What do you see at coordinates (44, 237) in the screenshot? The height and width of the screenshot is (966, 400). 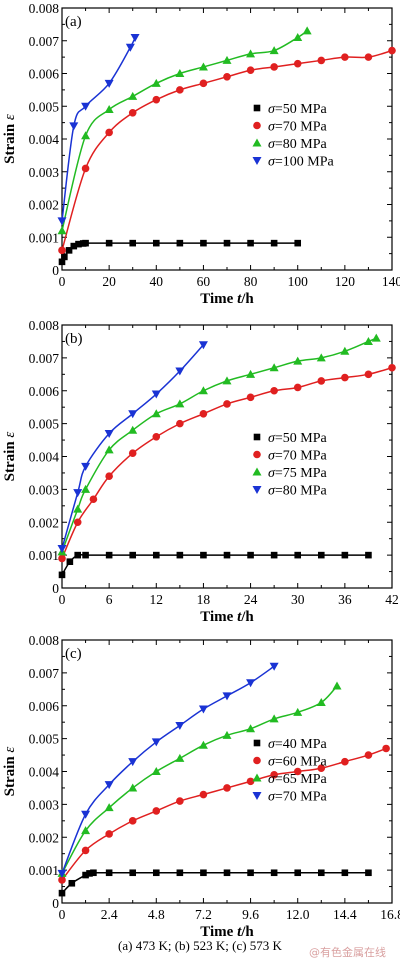 I see `y-tick-label: 0.001` at bounding box center [44, 237].